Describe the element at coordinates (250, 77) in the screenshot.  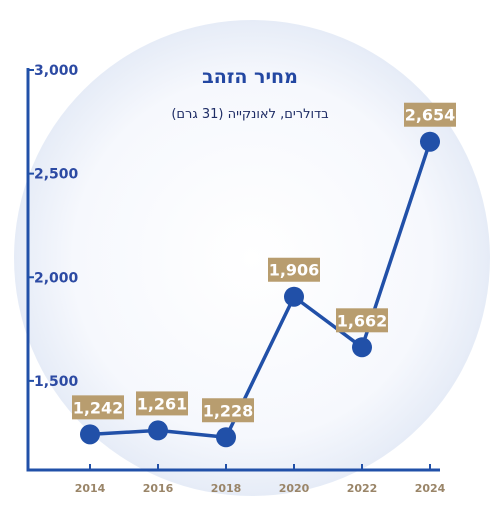
I see `chart-title: מחיר הזהב` at that location.